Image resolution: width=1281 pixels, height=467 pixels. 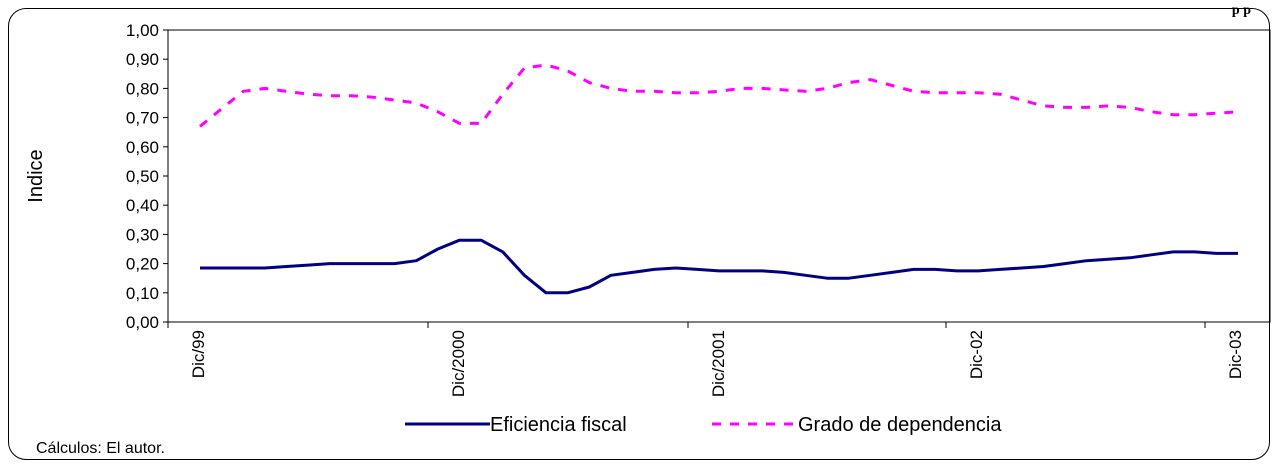 I want to click on source-note: Cálculos: El autor., so click(x=100, y=448).